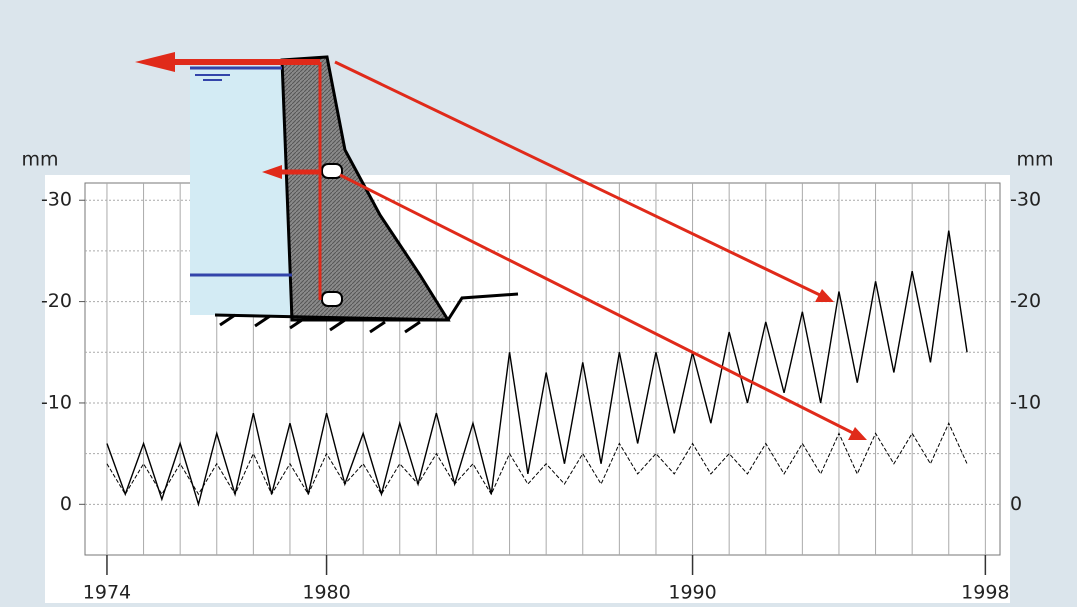 This screenshot has width=1077, height=607. Describe the element at coordinates (320, 323) in the screenshot. I see `ground-hatch` at that location.